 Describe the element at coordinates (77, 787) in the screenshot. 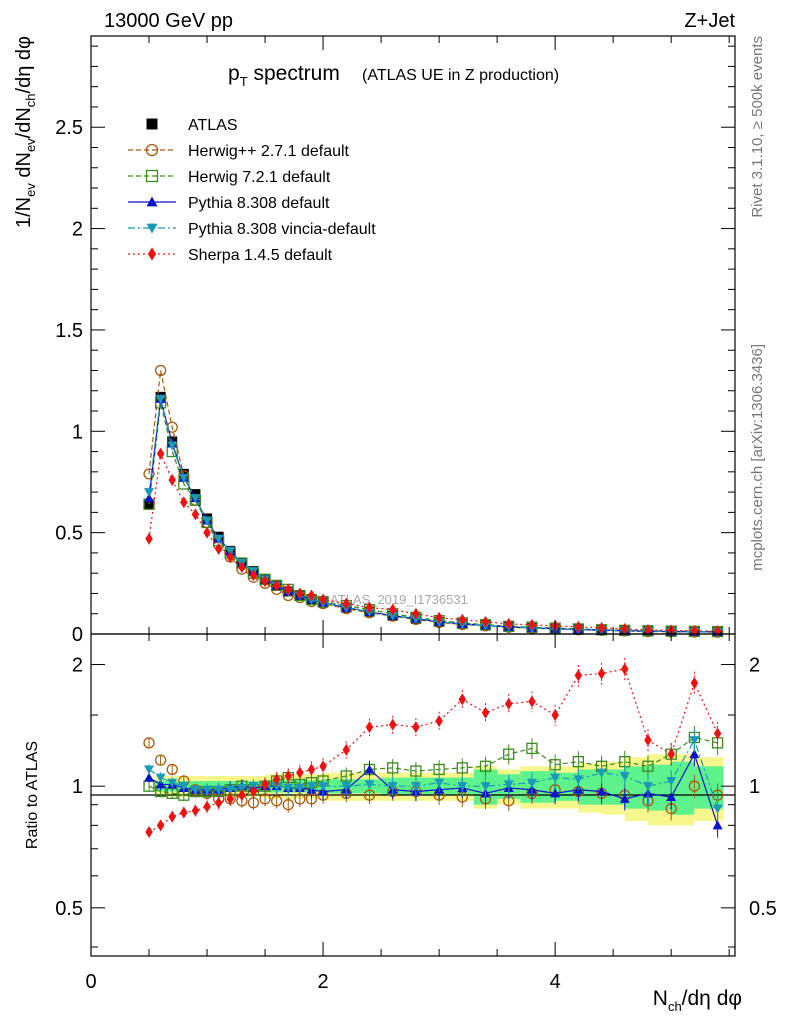

I see `ratio-y-tick-label: 1` at that location.